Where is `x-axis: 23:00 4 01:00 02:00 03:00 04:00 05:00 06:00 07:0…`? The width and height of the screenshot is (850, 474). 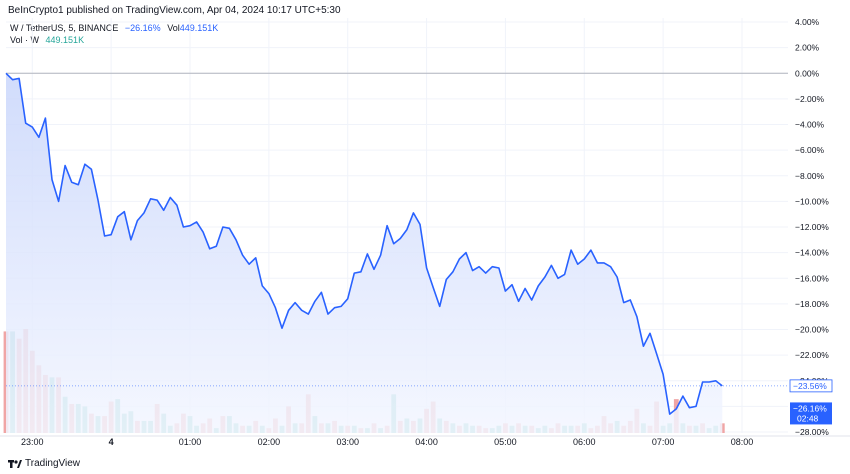
x-axis: 23:00 4 01:00 02:00 03:00 04:00 05:00 06:00 07:0… is located at coordinates (425, 441).